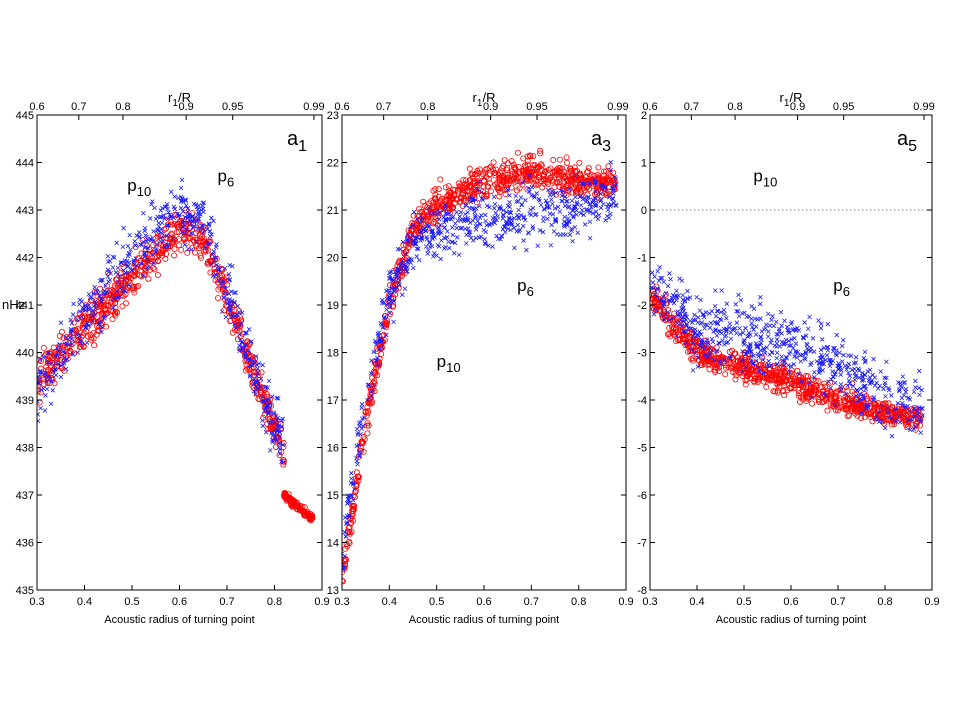 This screenshot has height=725, width=960. Describe the element at coordinates (226, 178) in the screenshot. I see `annotation-p6: p6` at that location.